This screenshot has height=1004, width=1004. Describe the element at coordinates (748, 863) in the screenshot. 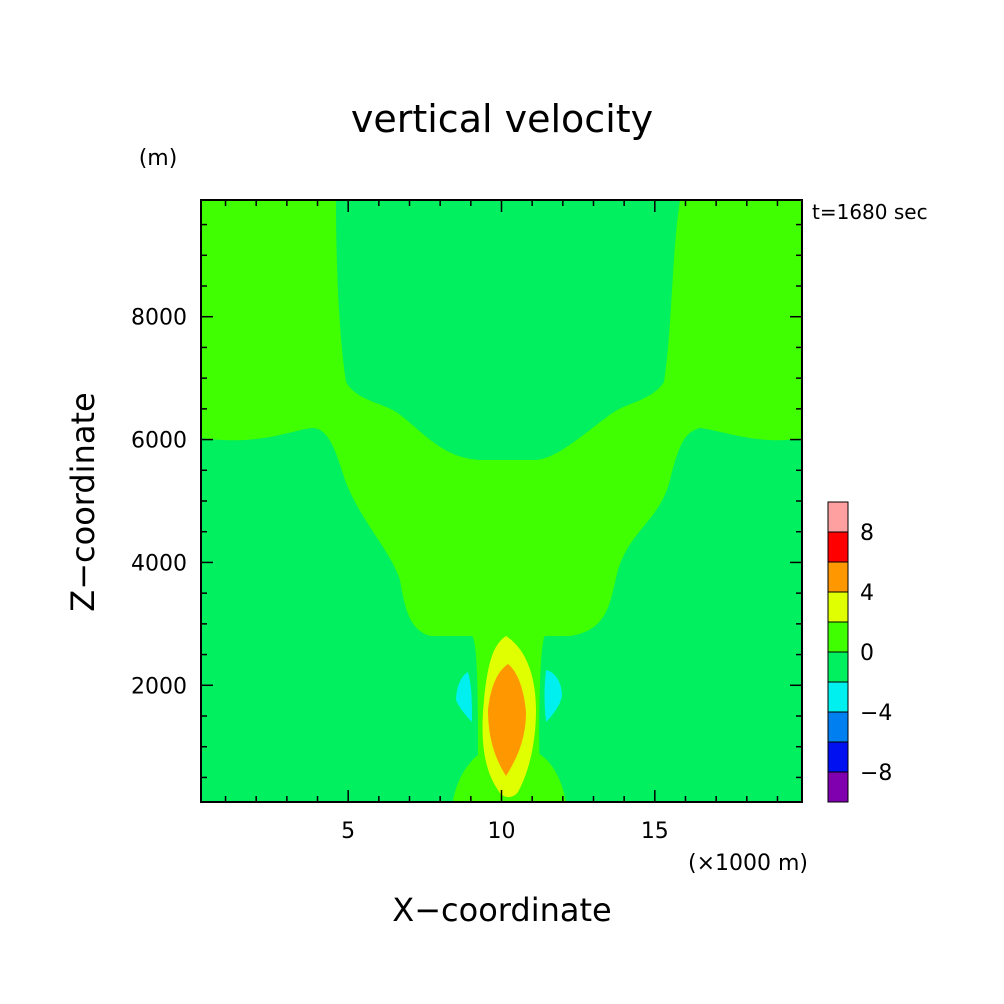

I see `x-axis-unit: (×1000 m)` at that location.